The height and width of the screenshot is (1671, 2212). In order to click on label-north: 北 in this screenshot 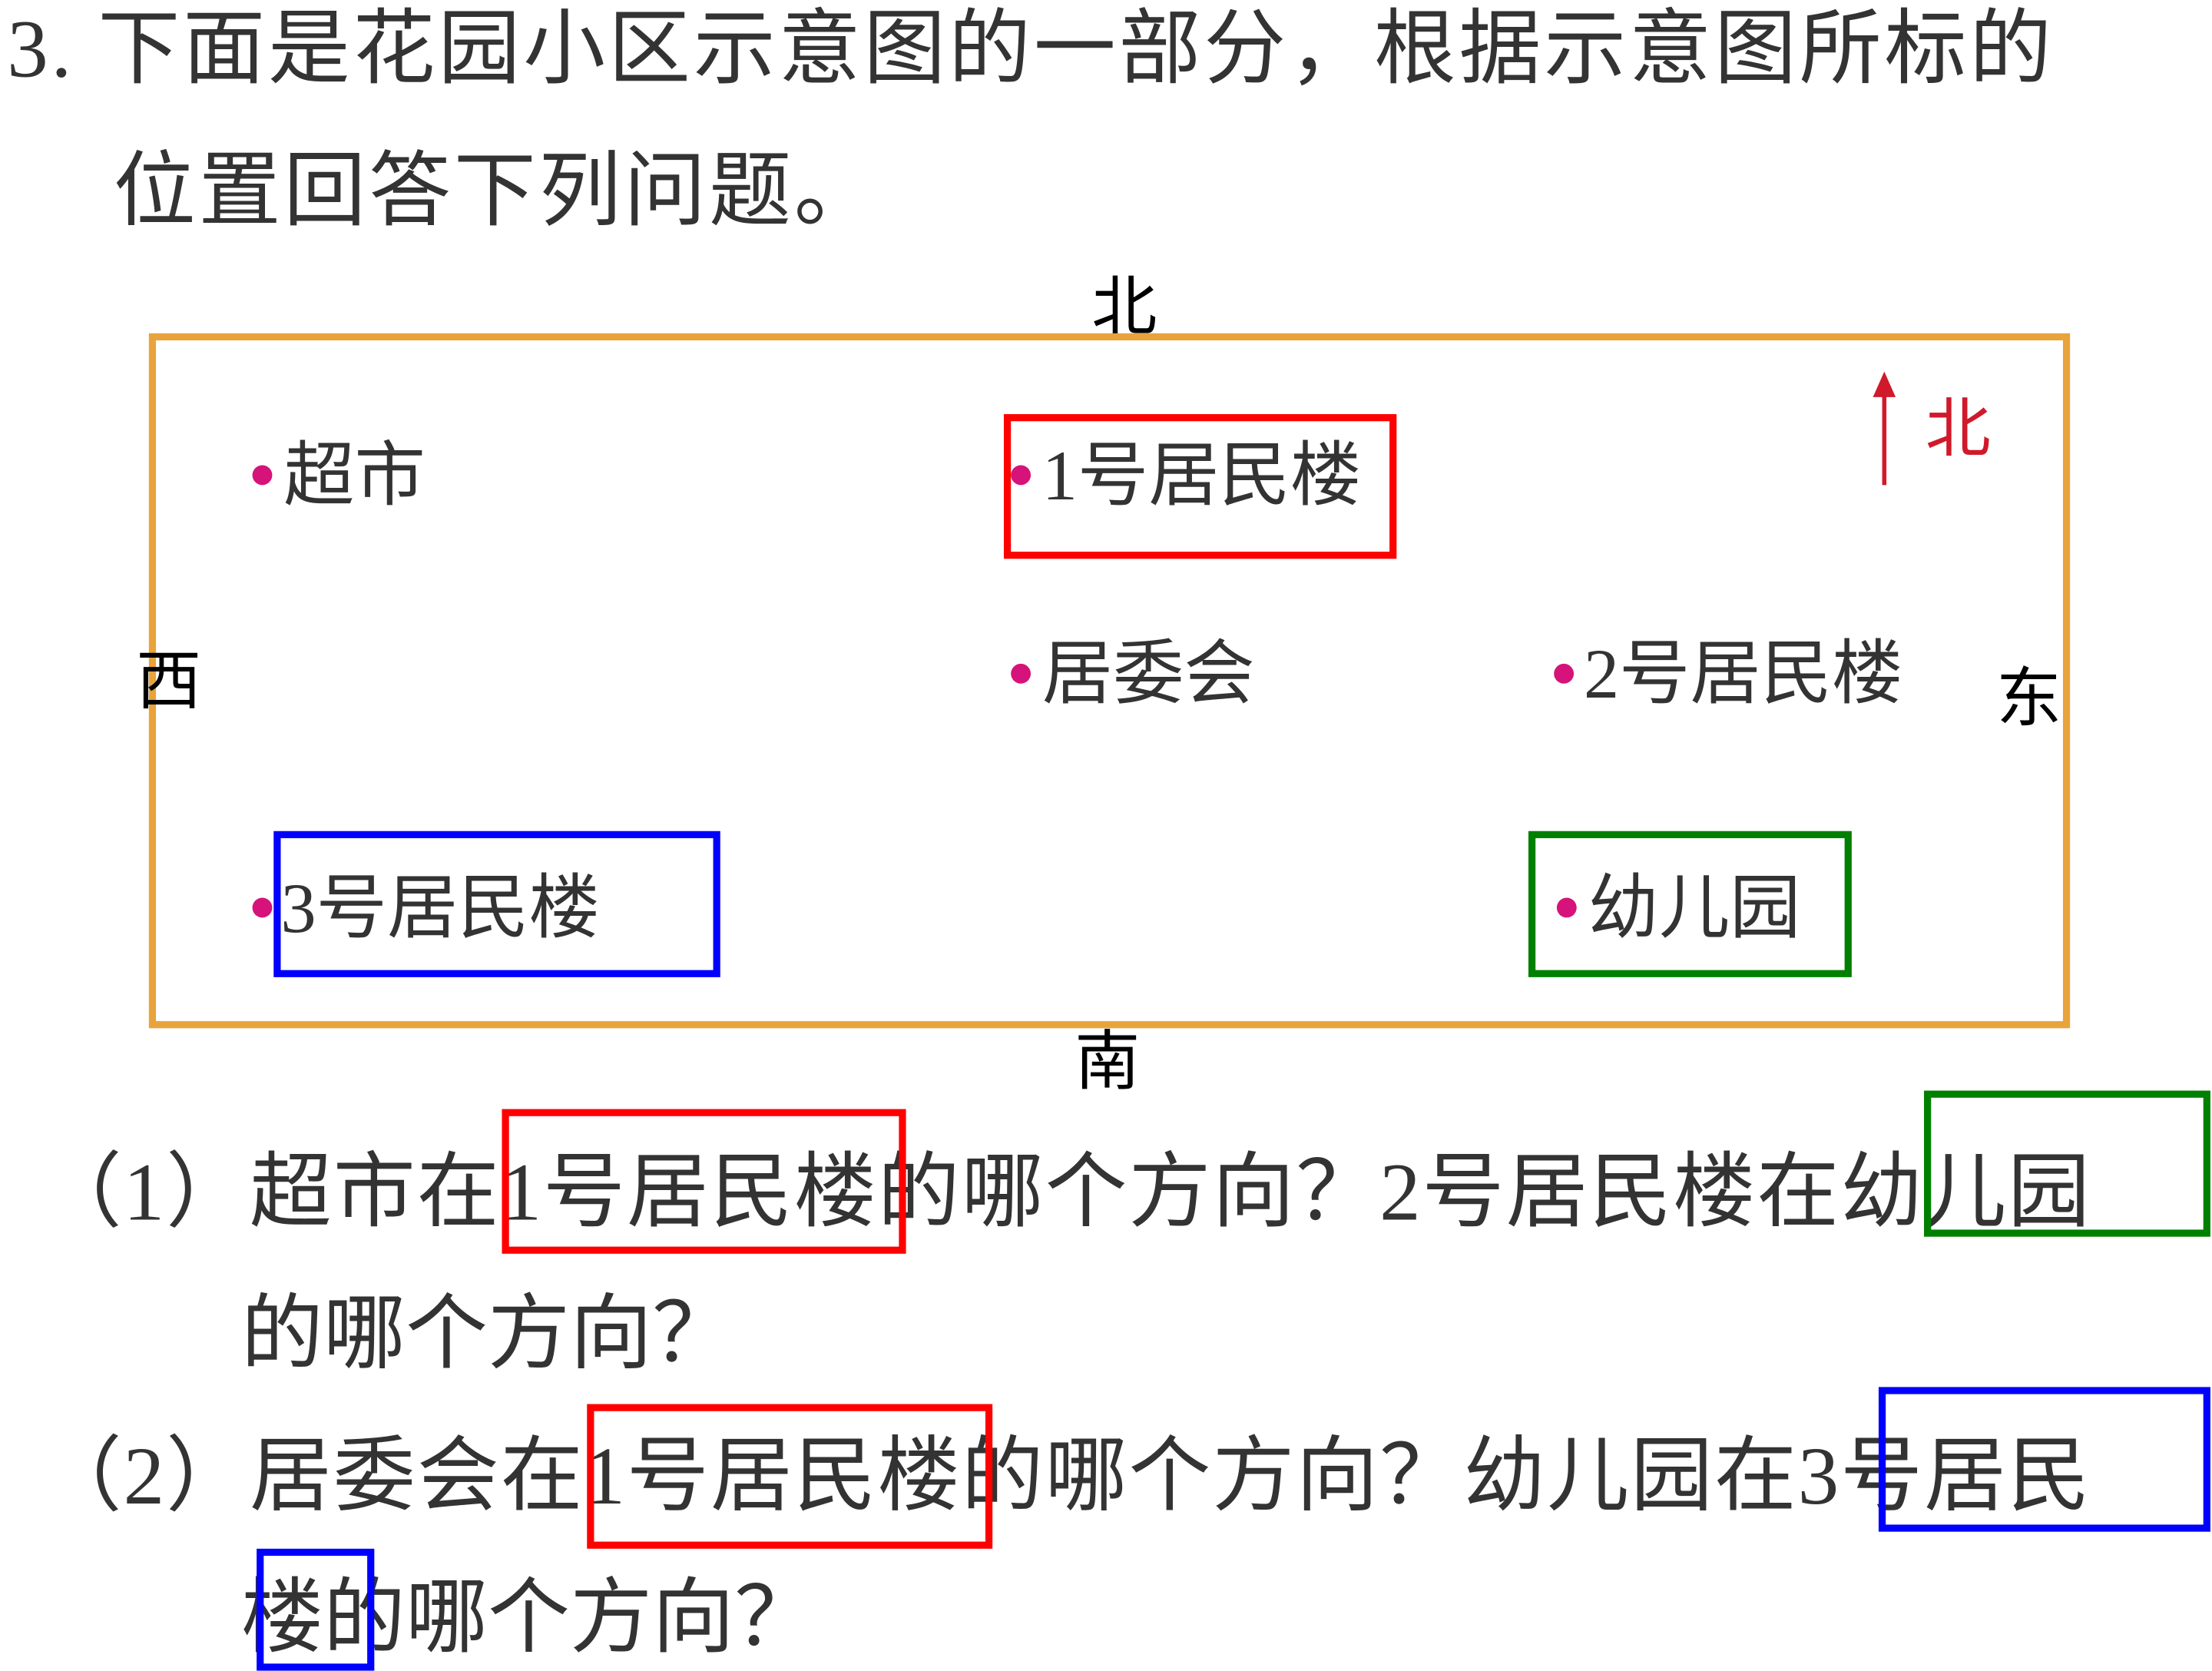, I will do `click(1124, 306)`.